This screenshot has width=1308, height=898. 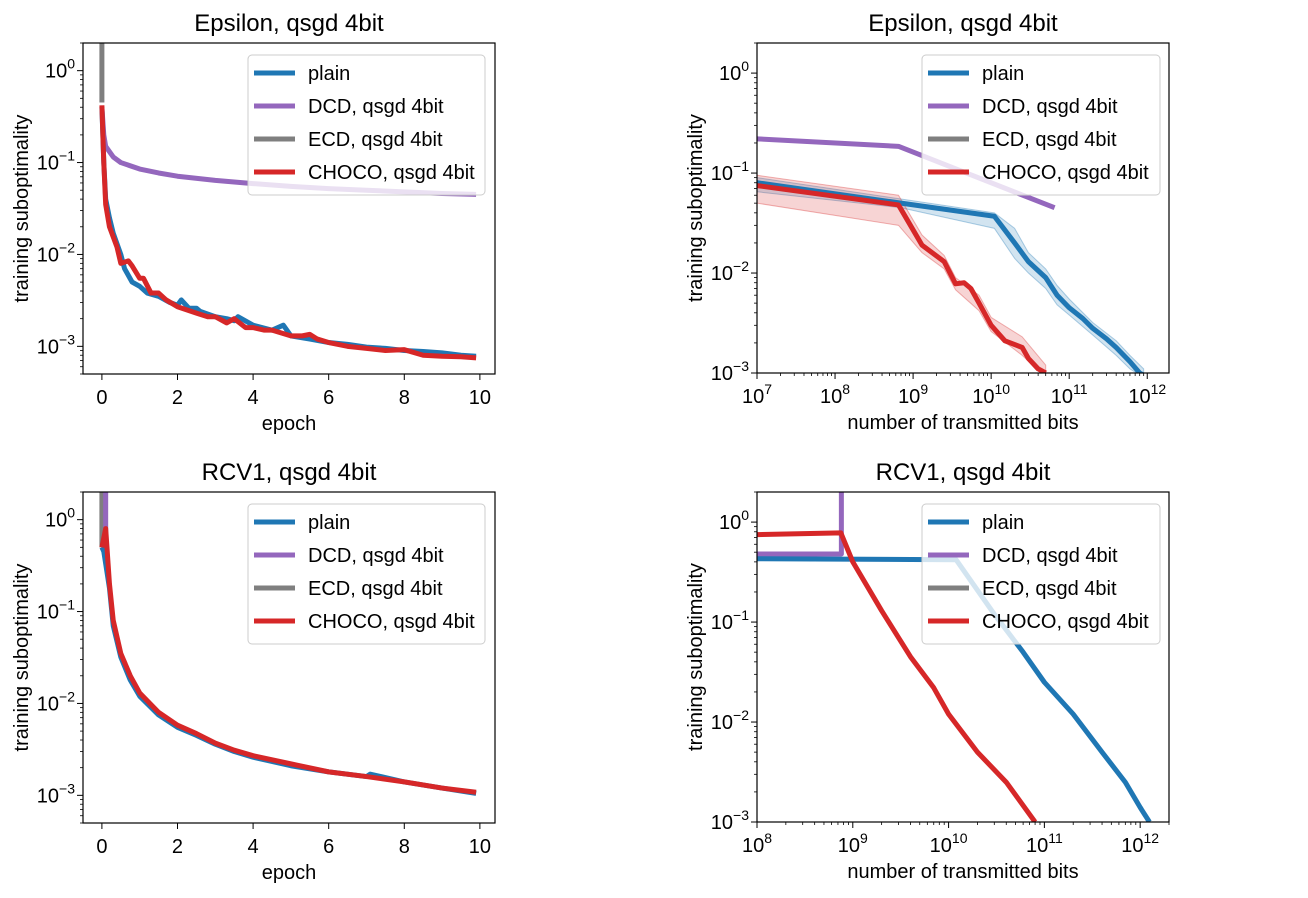 I want to click on confidence-band-CHOCO, so click(x=902, y=273).